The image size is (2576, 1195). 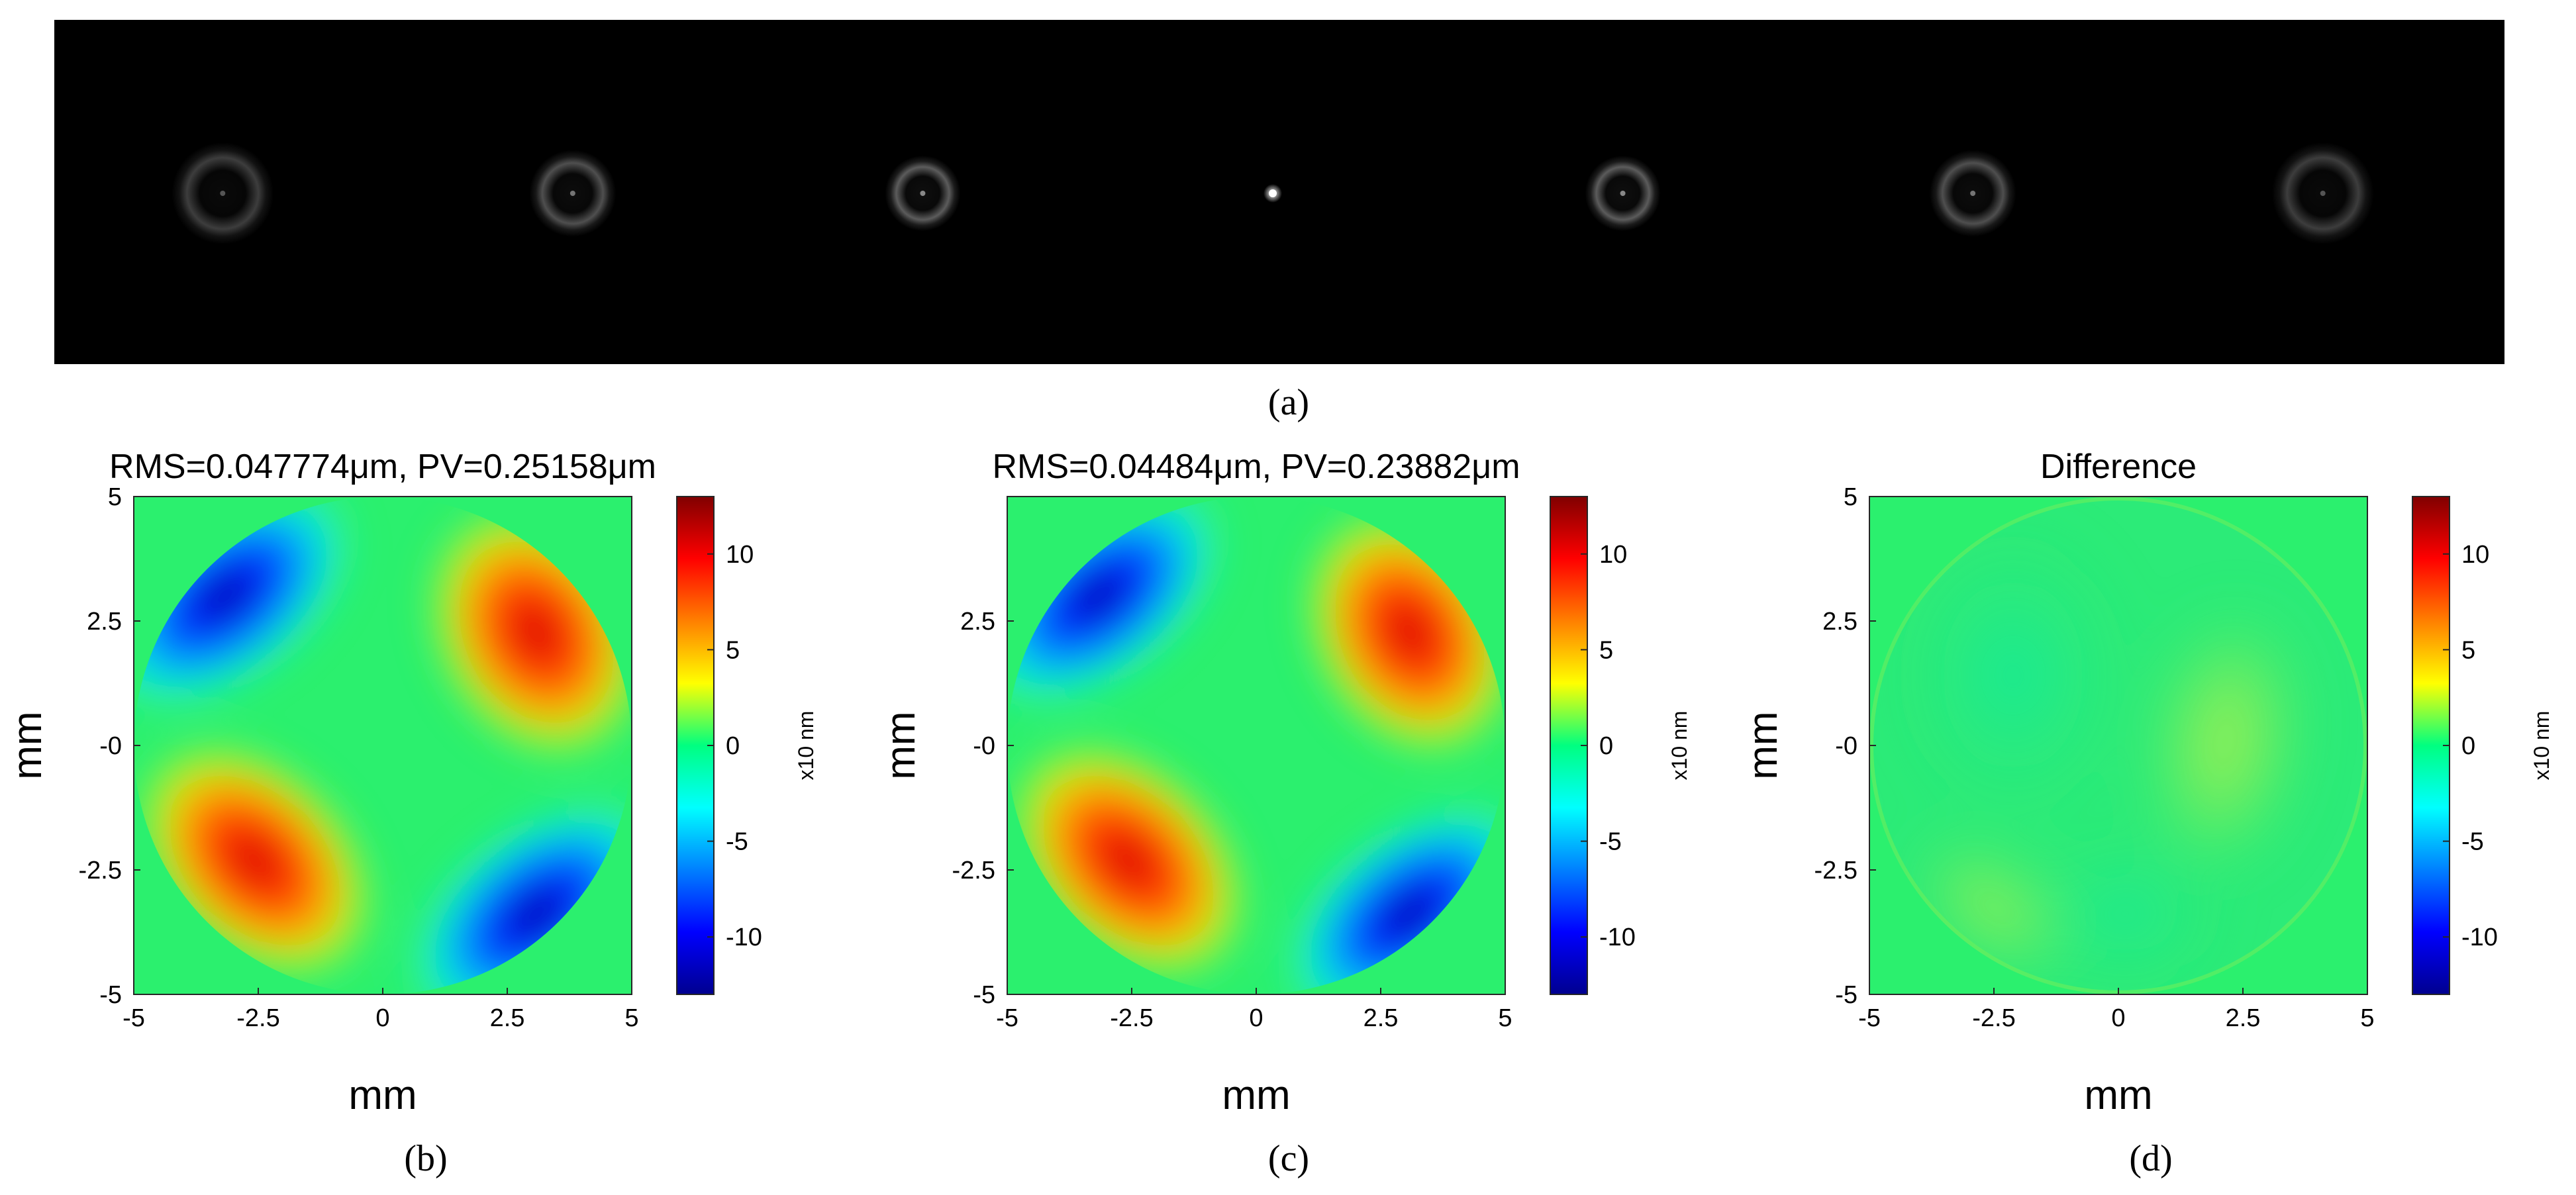 I want to click on y-axis-label-b: mm, so click(x=27, y=745).